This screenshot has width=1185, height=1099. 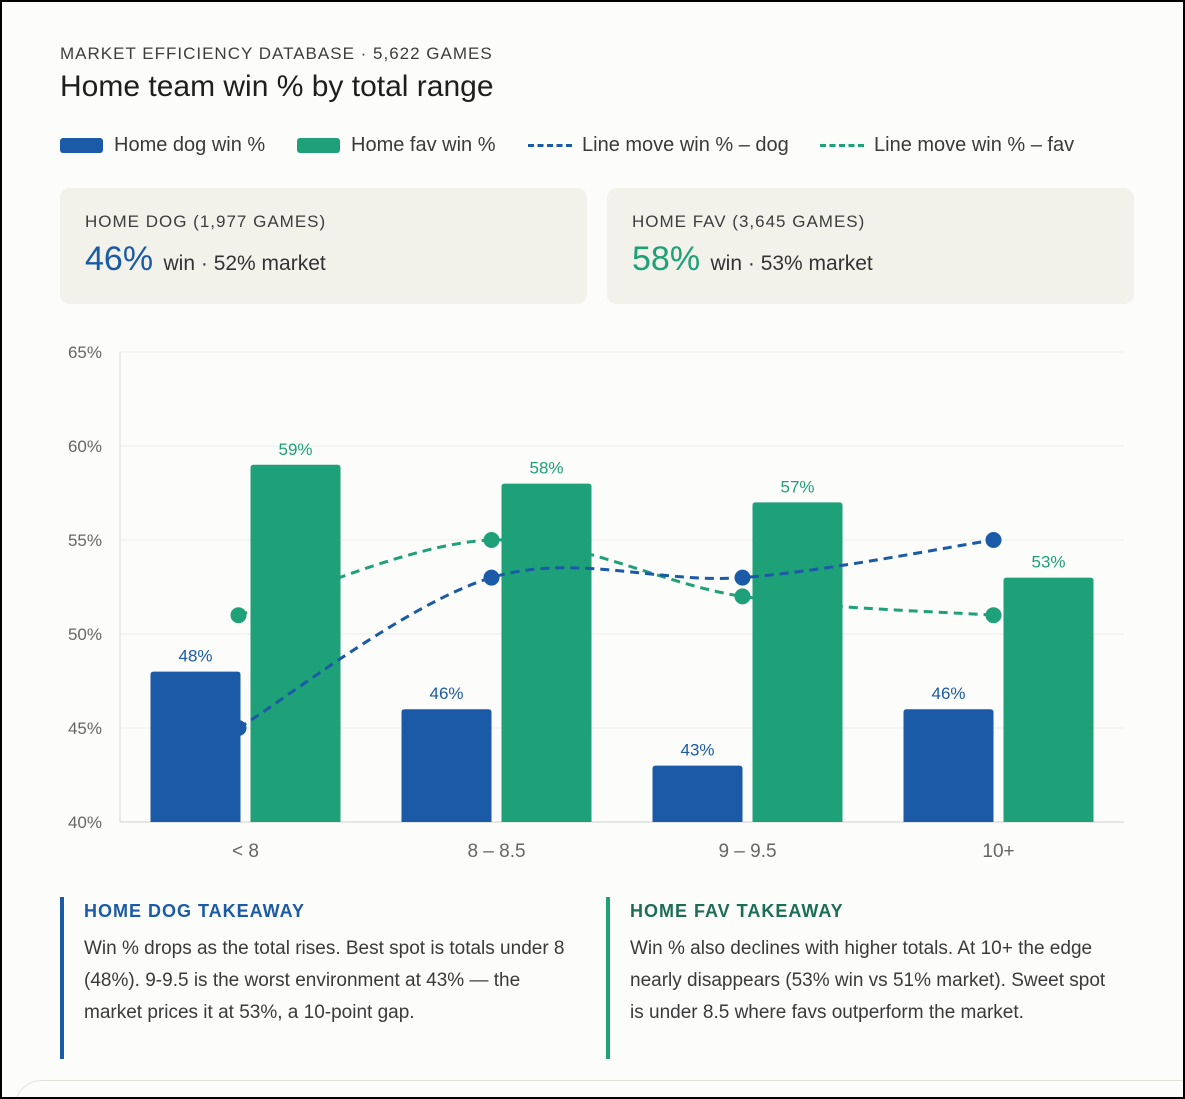 What do you see at coordinates (666, 259) in the screenshot?
I see `card-win-pct: 58%` at bounding box center [666, 259].